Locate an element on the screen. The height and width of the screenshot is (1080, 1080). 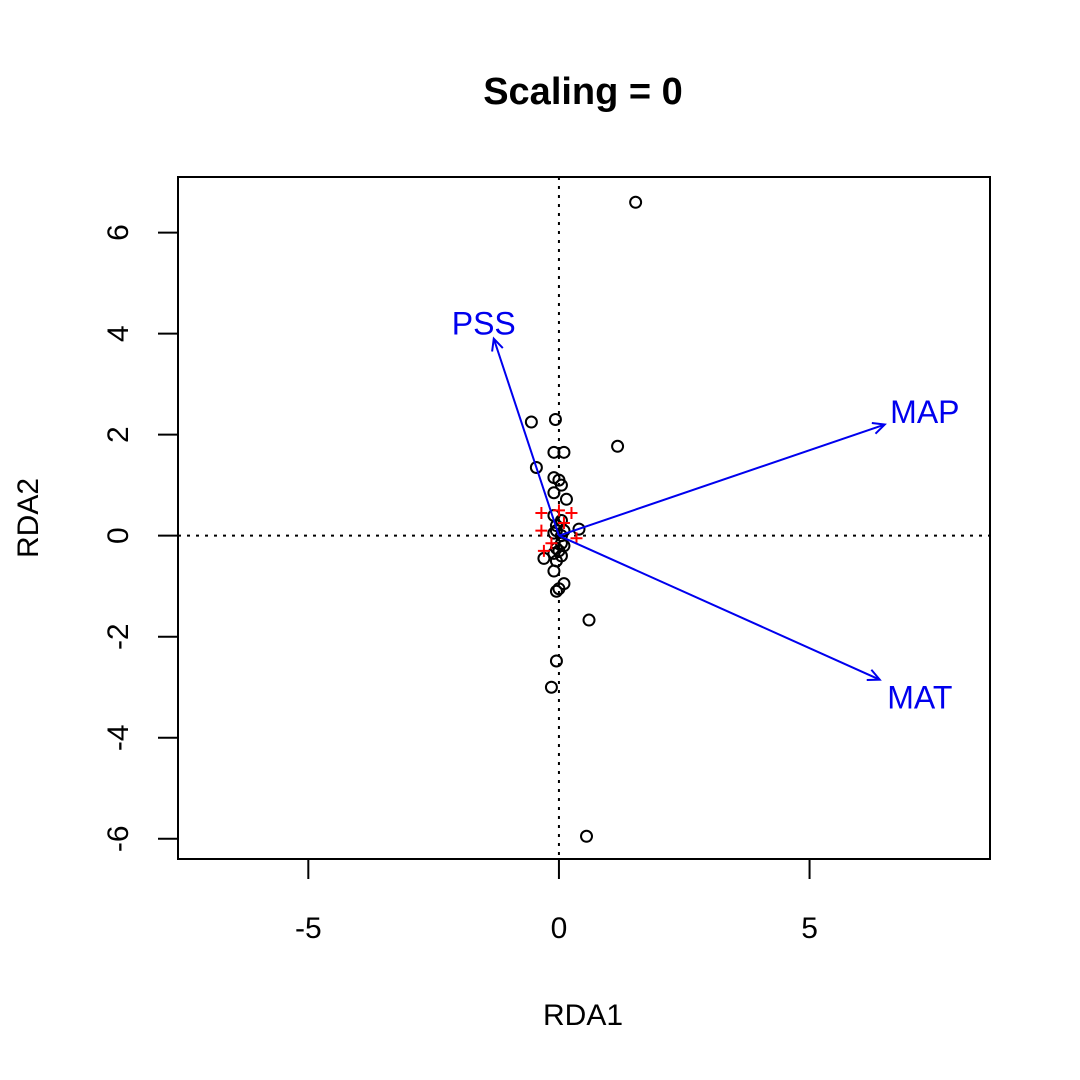
x-tick-label: 5 is located at coordinates (809, 928).